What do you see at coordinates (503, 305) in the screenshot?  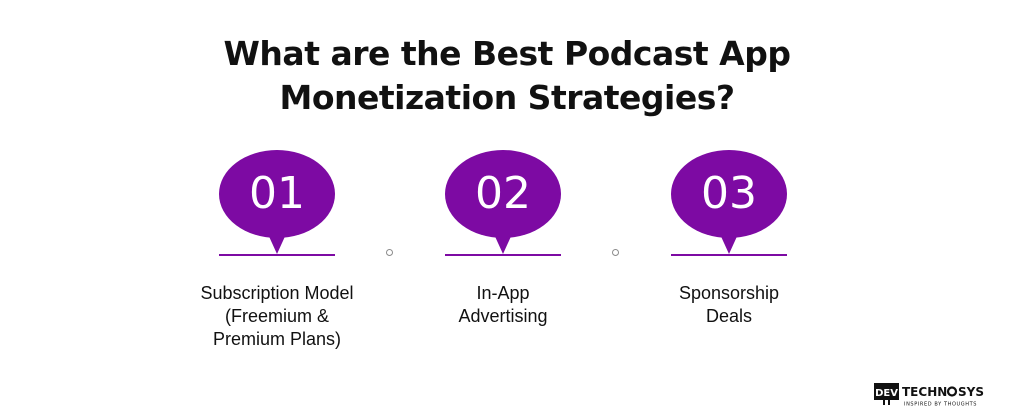 I see `step-label-2: In-App Advertising` at bounding box center [503, 305].